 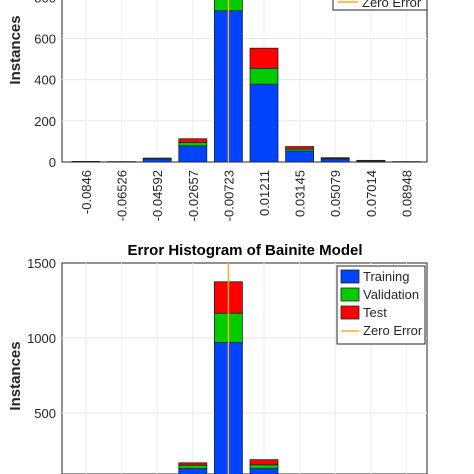 I want to click on chart-1-y-tick-label: 200, so click(x=45, y=121).